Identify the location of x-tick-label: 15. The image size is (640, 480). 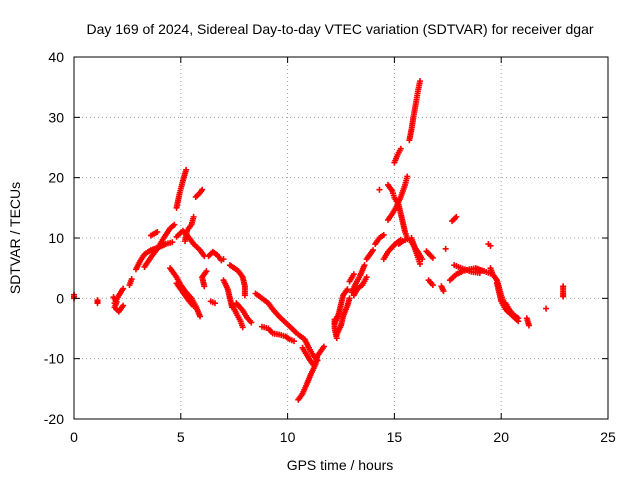
(395, 437).